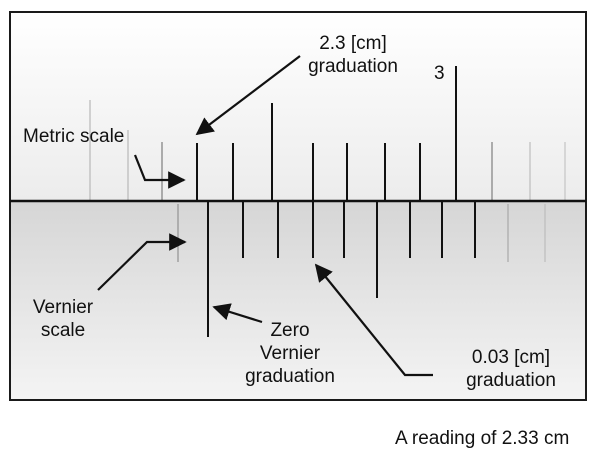 This screenshot has width=600, height=462. Describe the element at coordinates (142, 262) in the screenshot. I see `arrow-vernier-scale` at that location.